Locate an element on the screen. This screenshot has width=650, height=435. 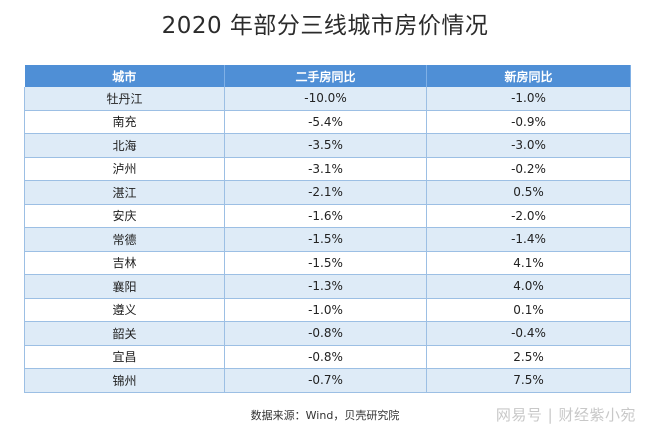
second-hand-yoy-cell: -1.6% is located at coordinates (325, 216).